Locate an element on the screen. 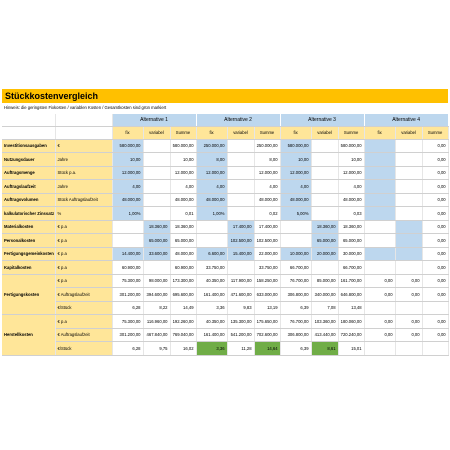  value-cell: 40.350,00 is located at coordinates (212, 281).